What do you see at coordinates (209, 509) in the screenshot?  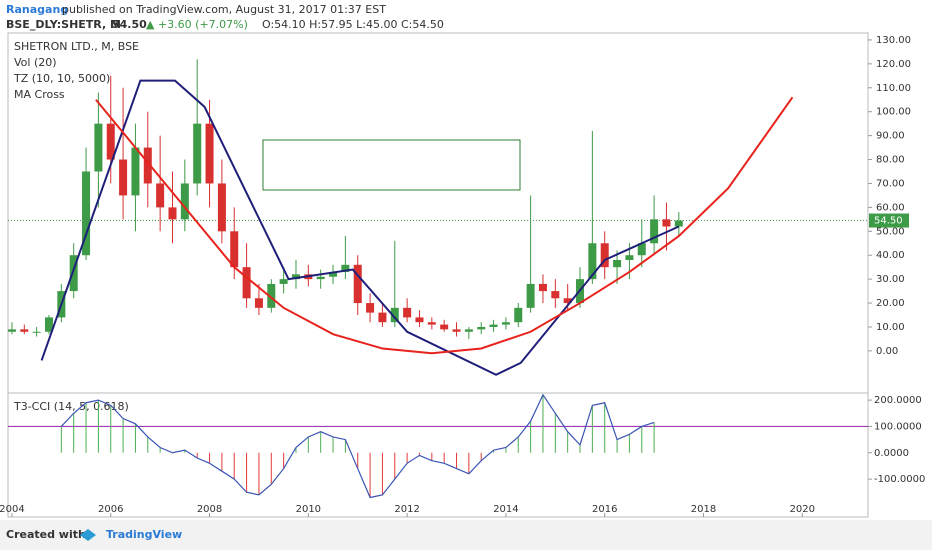 I see `x-tick-label: 2008` at bounding box center [209, 509].